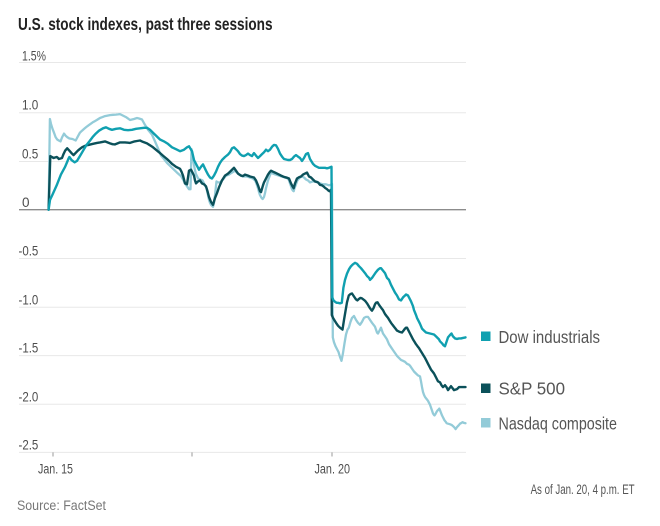 The image size is (660, 526). I want to click on svg-text: 1.0, so click(30, 105).